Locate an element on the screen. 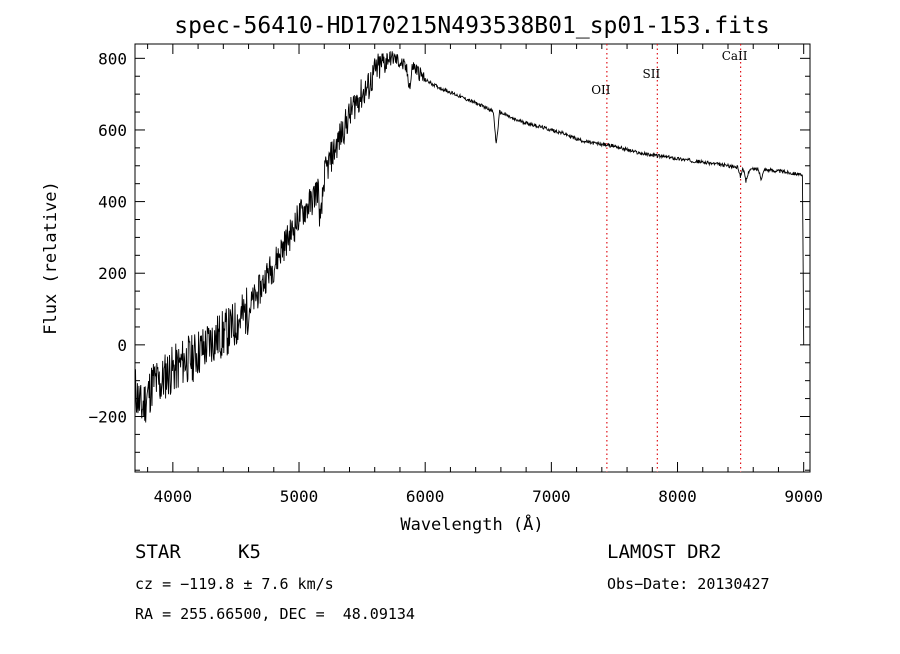 This screenshot has height=654, width=900. x-tick-label: 8000 is located at coordinates (677, 496).